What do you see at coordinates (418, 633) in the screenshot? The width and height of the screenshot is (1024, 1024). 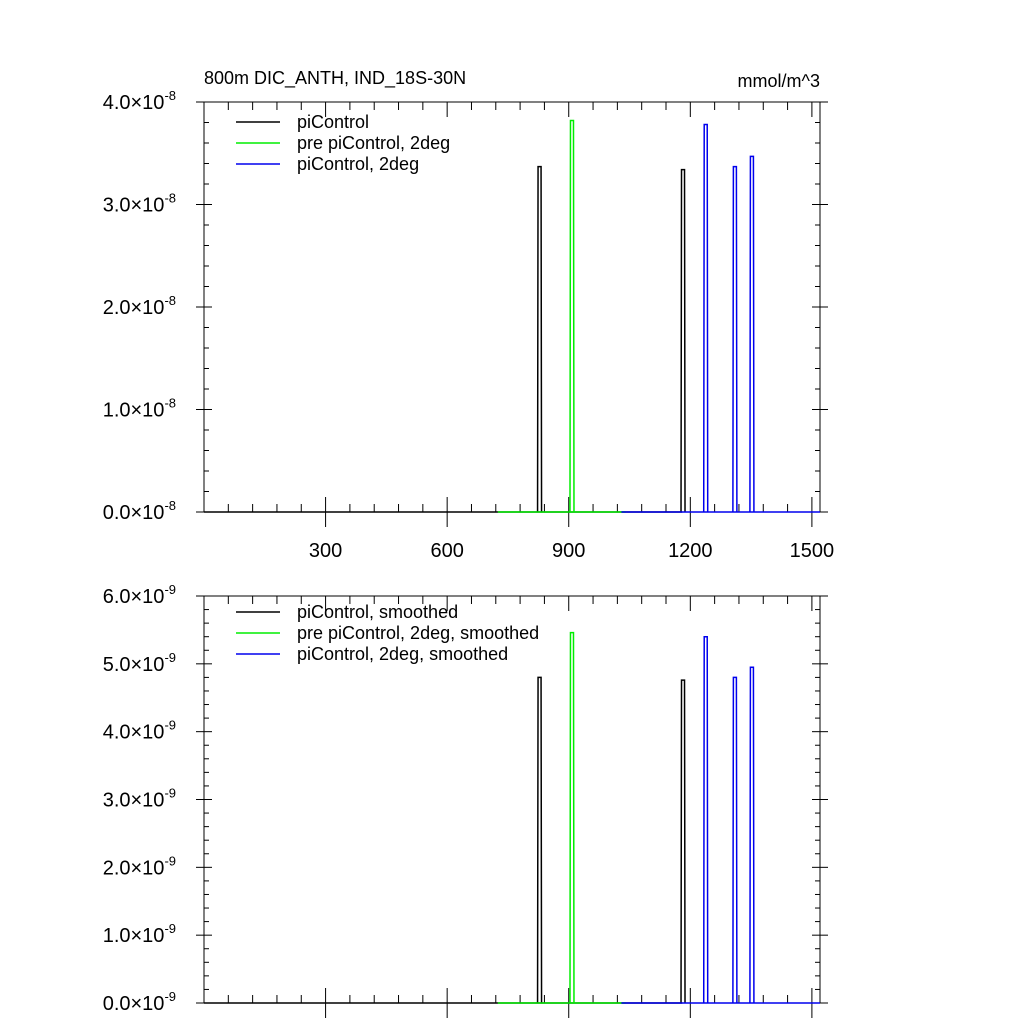 I see `legend-label: pre piControl, 2deg, smoothed` at bounding box center [418, 633].